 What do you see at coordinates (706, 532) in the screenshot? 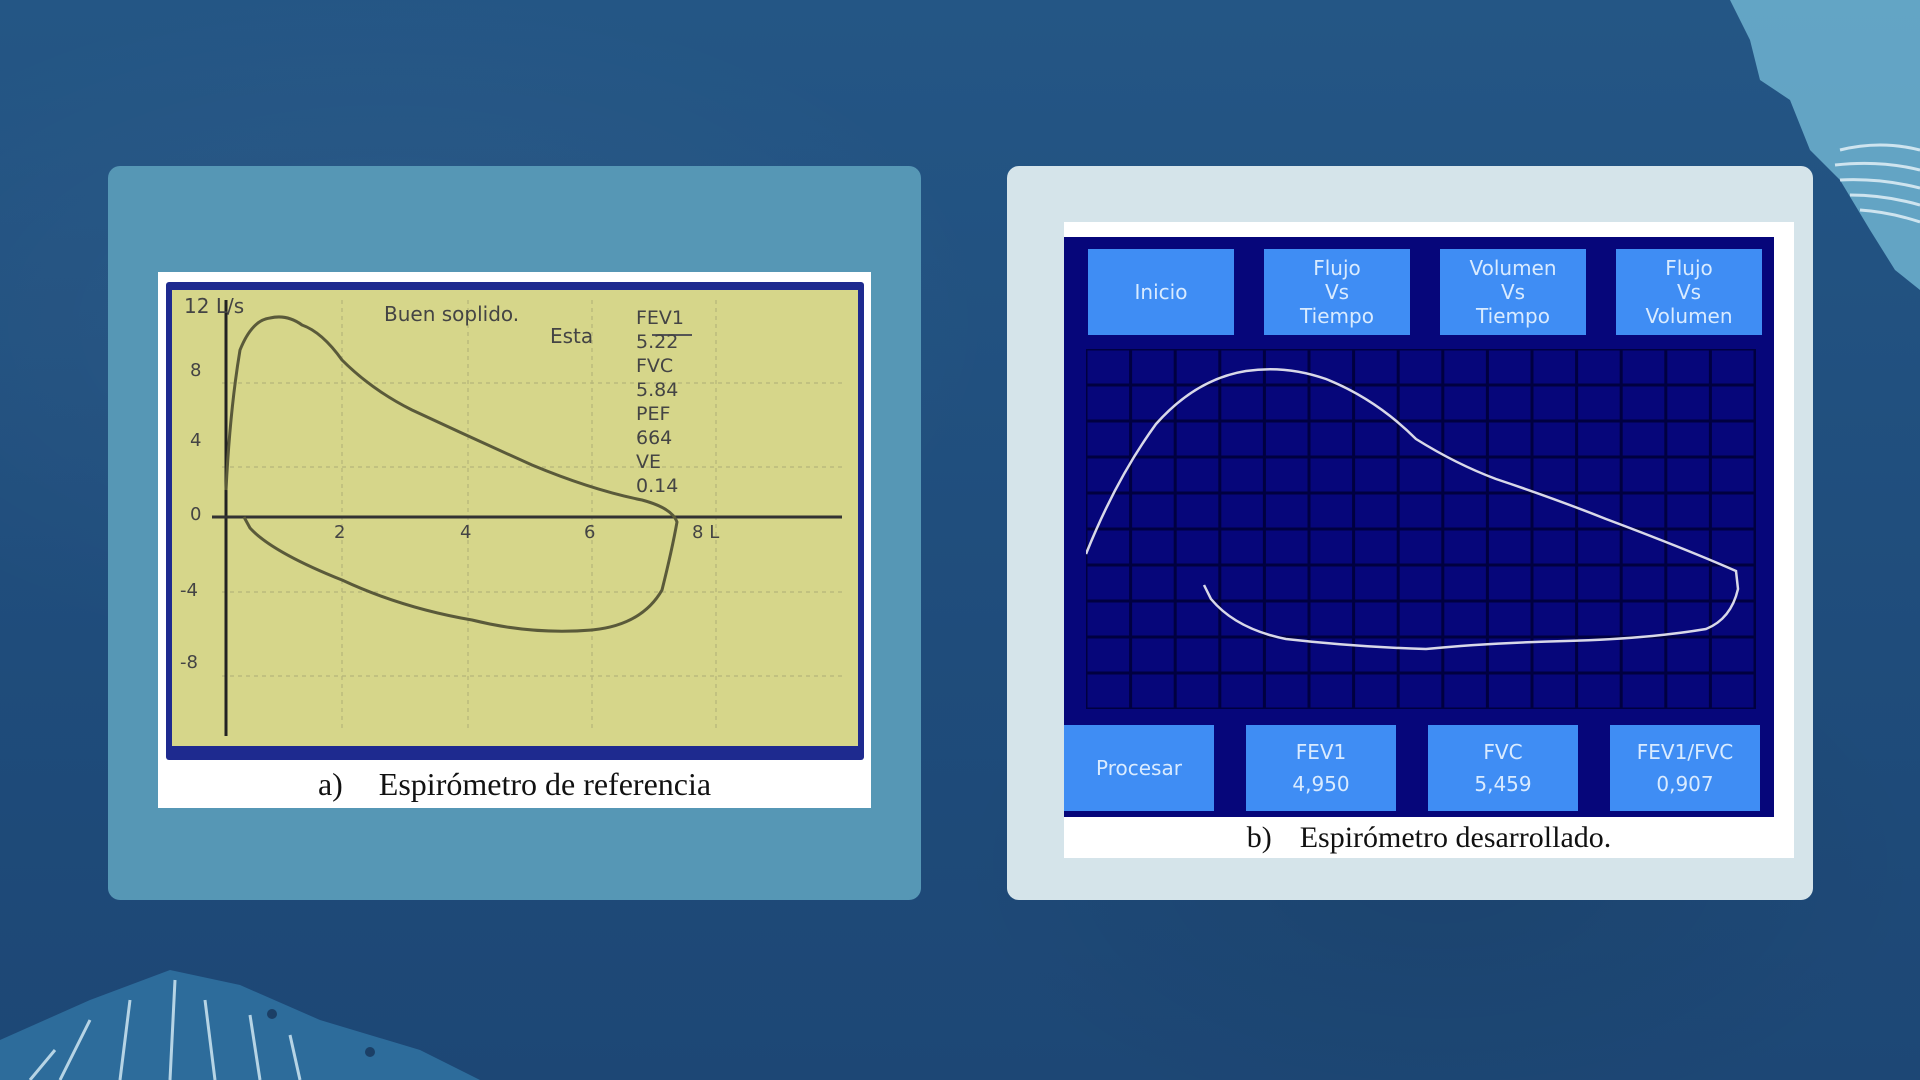
I see `x-unit-label: 8 L` at bounding box center [706, 532].